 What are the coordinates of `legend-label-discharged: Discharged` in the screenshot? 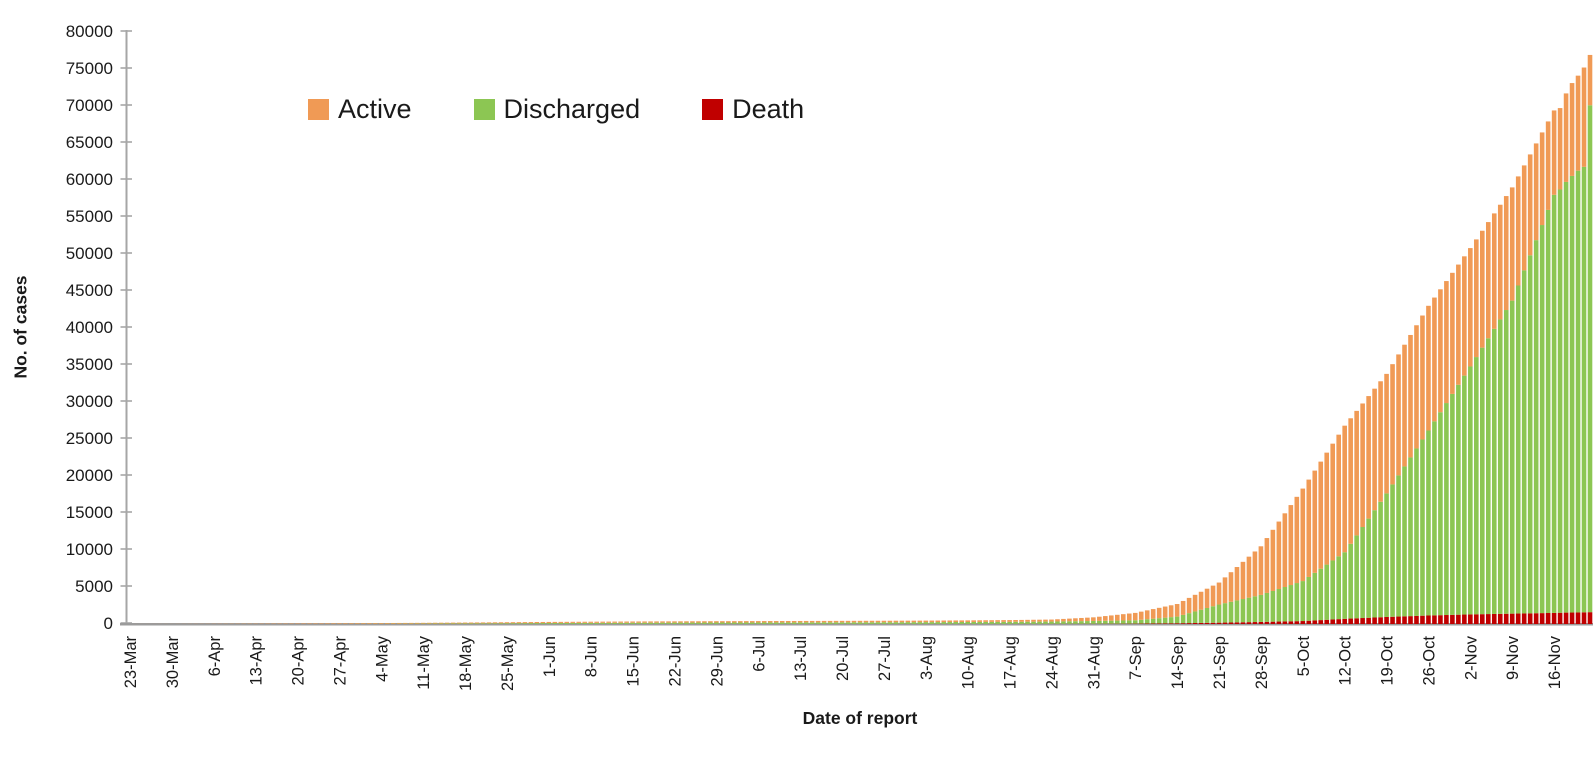 It's located at (572, 109).